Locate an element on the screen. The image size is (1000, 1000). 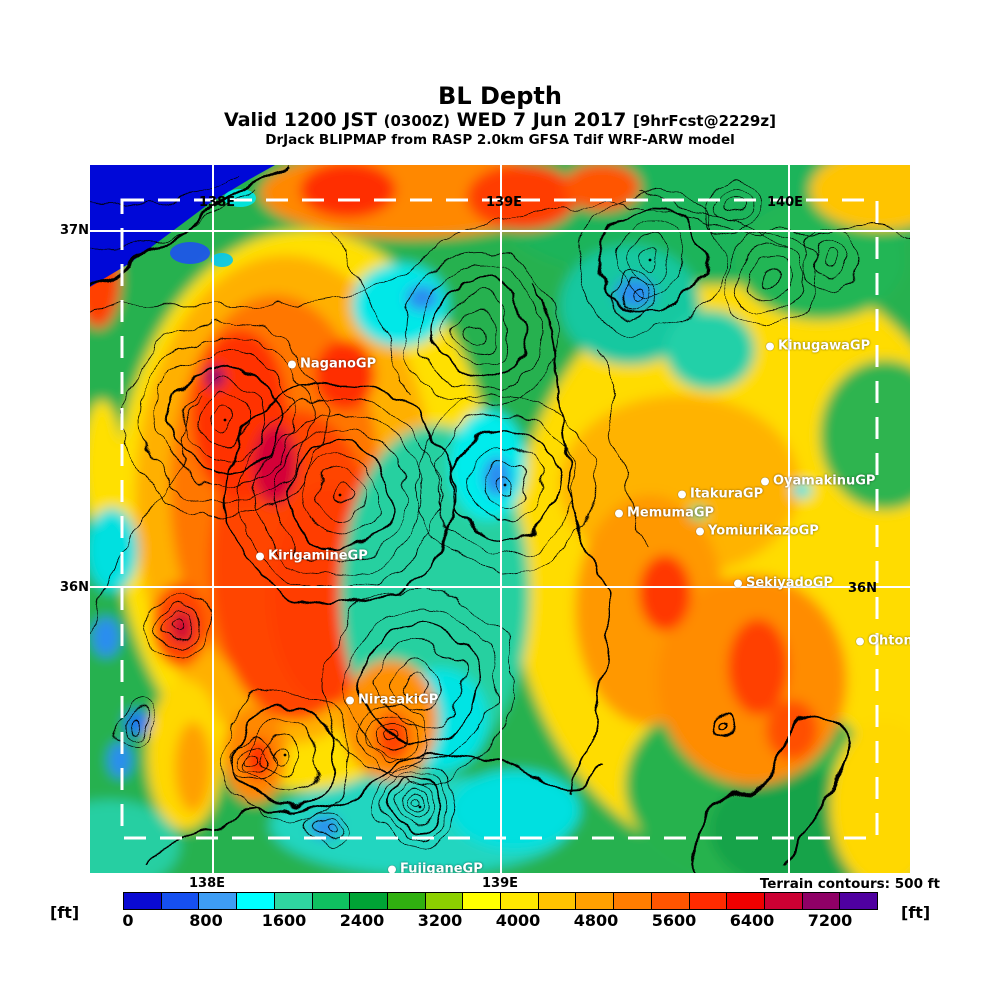
site-yomiurikazo: YomiuriKazoGP is located at coordinates (757, 531).